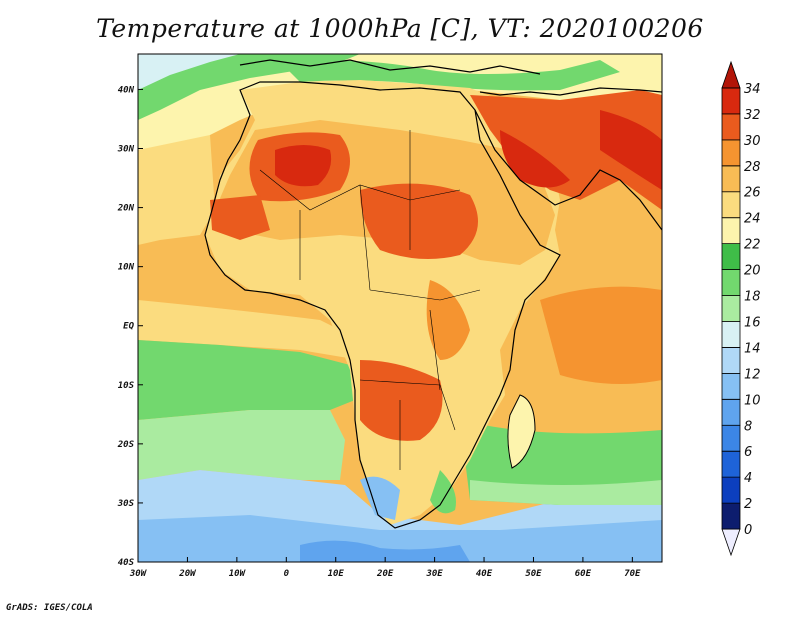 This screenshot has width=800, height=618. What do you see at coordinates (748, 478) in the screenshot?
I see `colorbar-label: 4` at bounding box center [748, 478].